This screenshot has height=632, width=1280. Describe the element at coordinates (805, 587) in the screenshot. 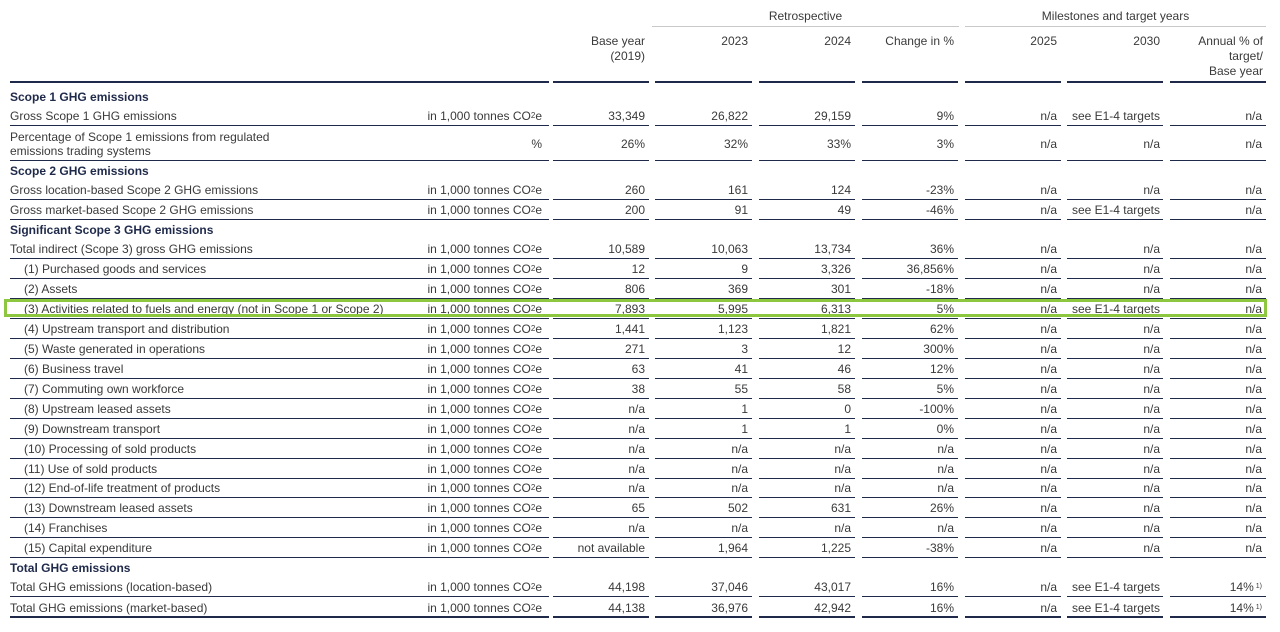

I see `row-value: 43,017` at that location.